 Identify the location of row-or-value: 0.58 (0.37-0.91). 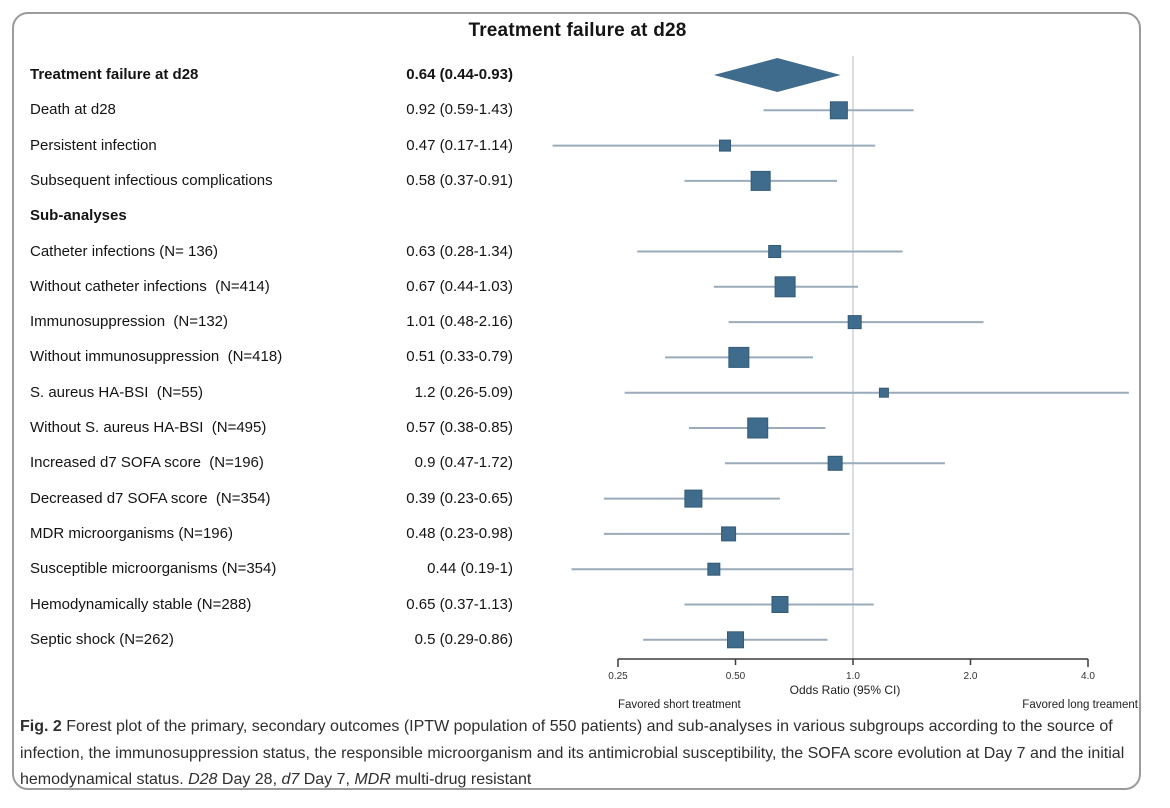
(459, 180).